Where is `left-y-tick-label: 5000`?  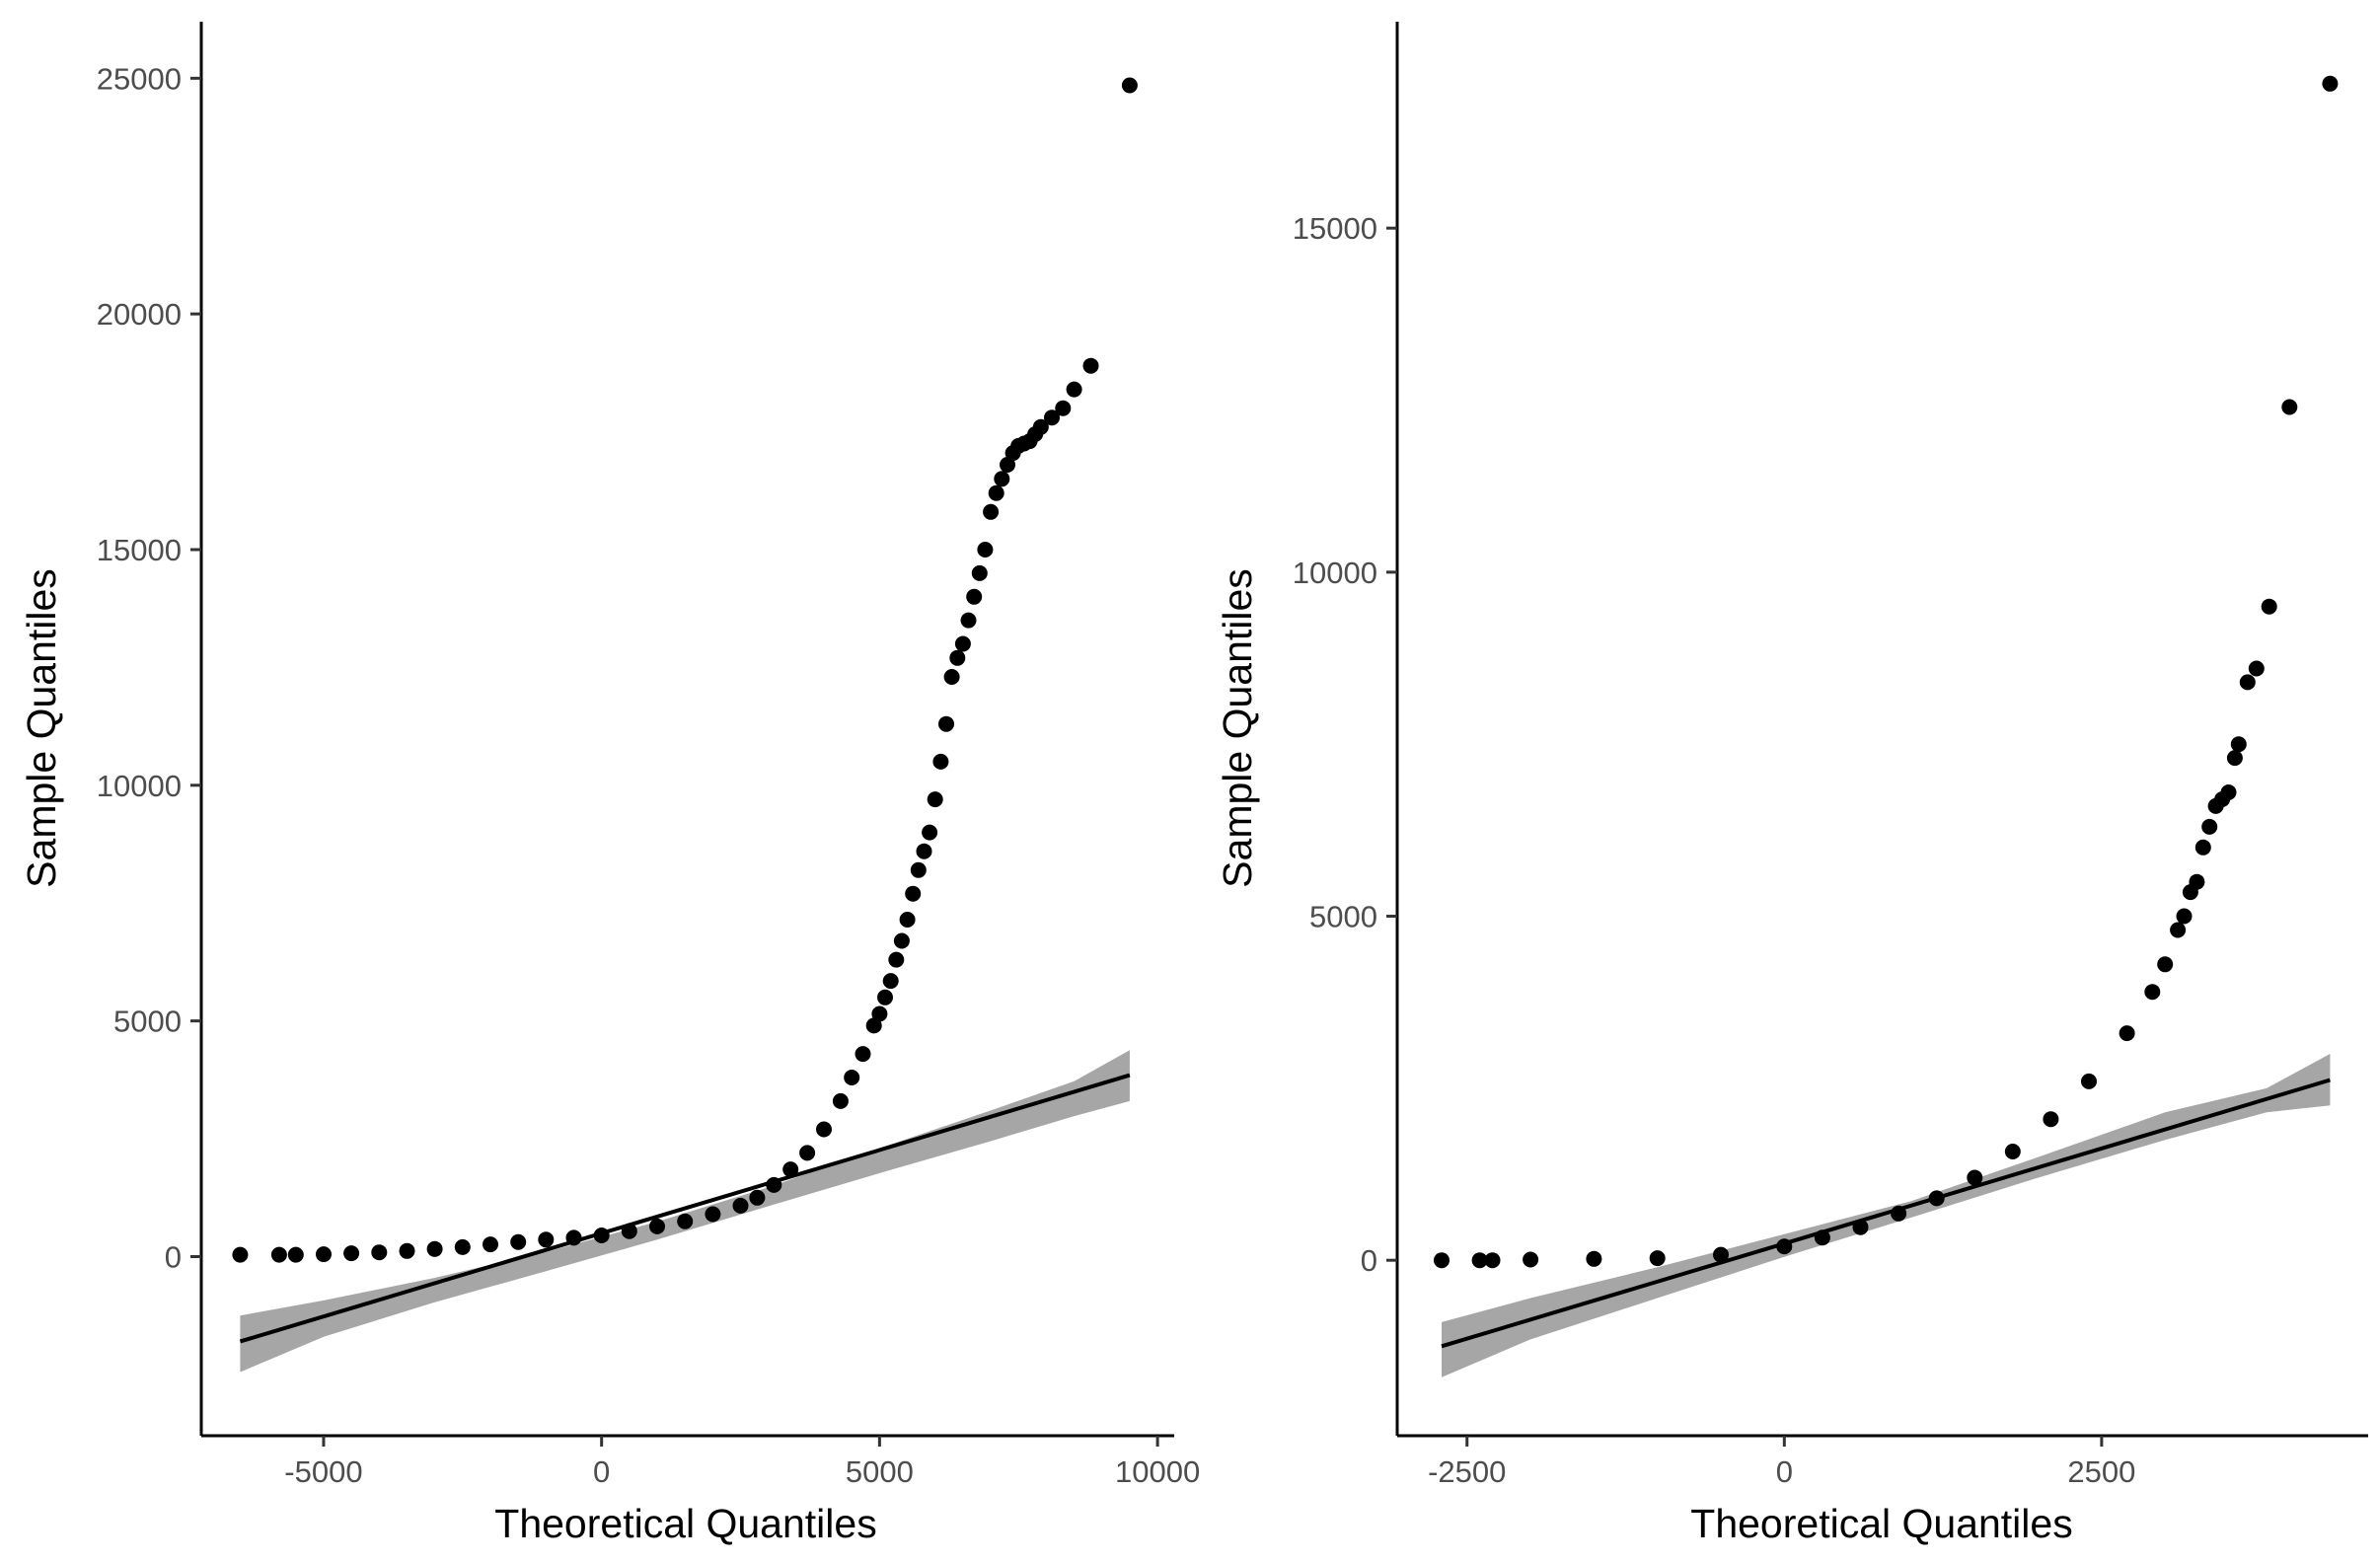 left-y-tick-label: 5000 is located at coordinates (147, 1022).